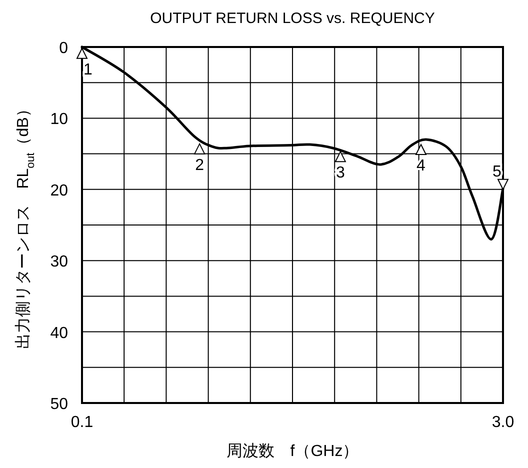 Image resolution: width=528 pixels, height=468 pixels. I want to click on annotation: 2, so click(199, 165).